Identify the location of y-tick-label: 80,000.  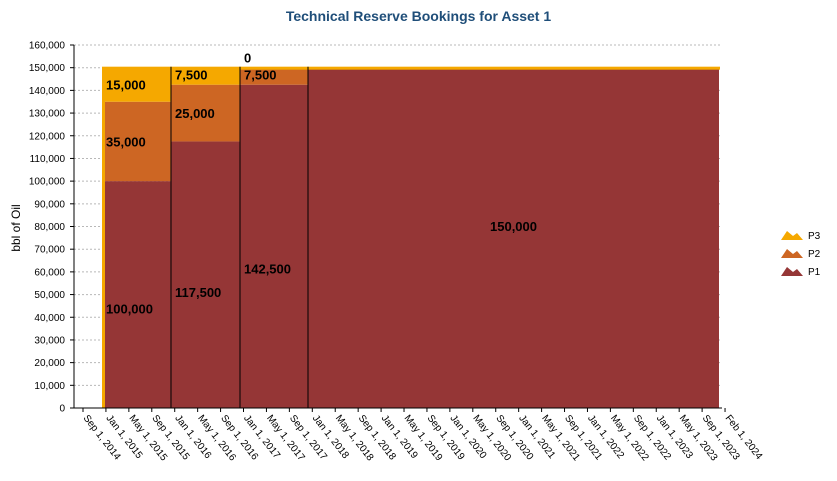
(49, 227).